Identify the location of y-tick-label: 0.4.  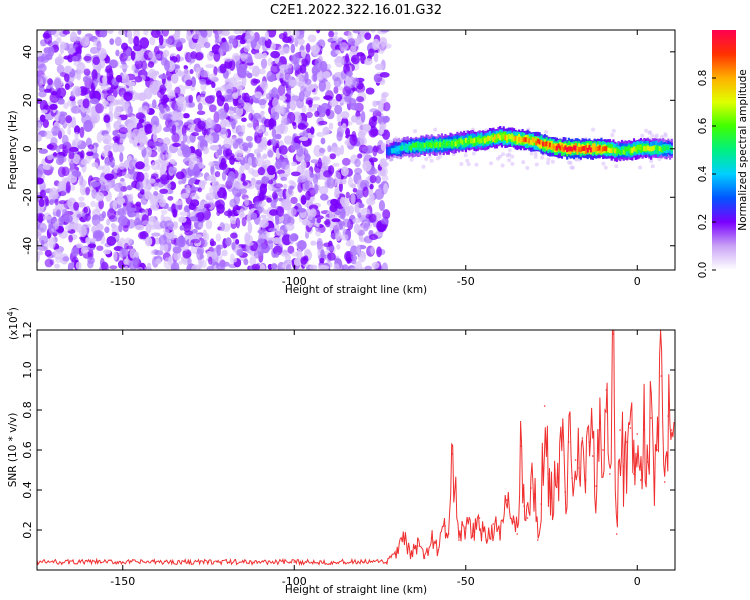
(27, 490).